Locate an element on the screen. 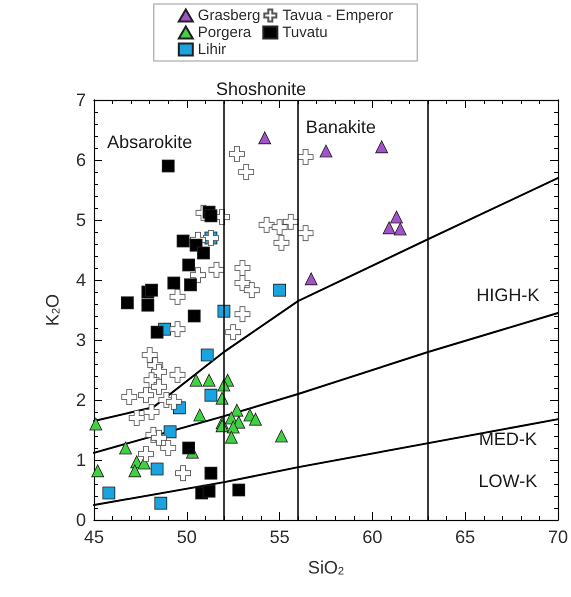  y-axis-title: K2O is located at coordinates (52, 310).